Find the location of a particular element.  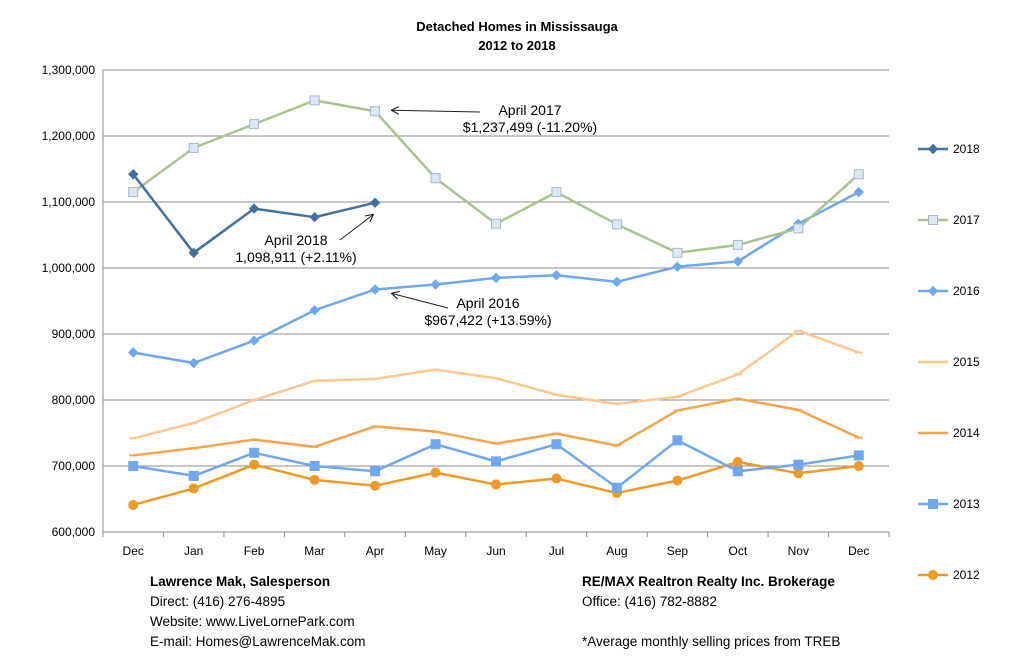

series-2018 is located at coordinates (254, 214).